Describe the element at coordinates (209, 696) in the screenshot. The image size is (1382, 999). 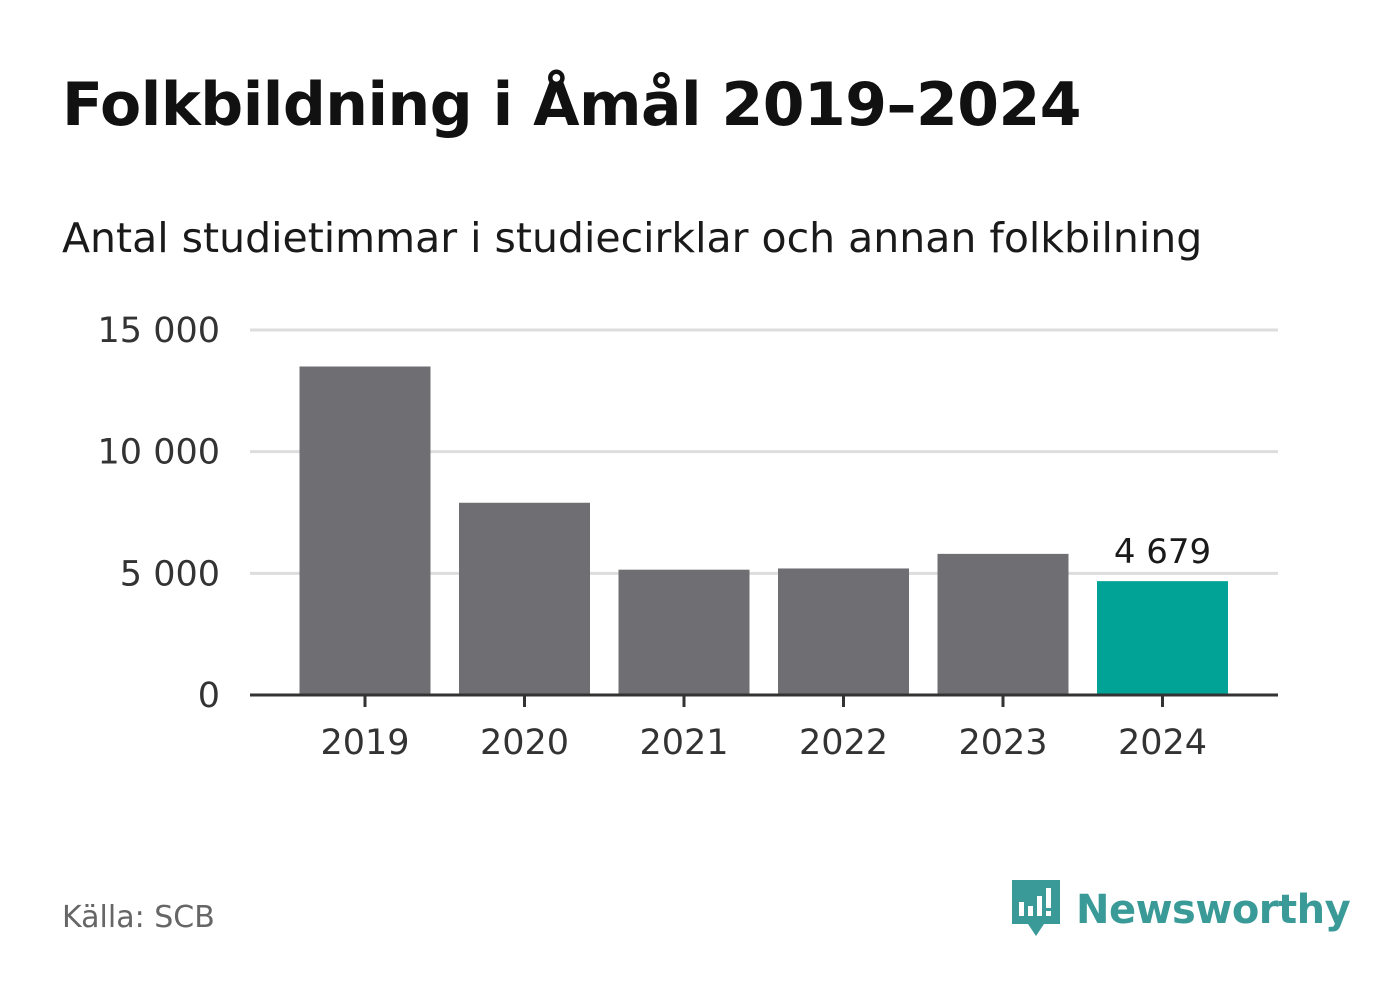
I see `y-tick-label: 0` at that location.